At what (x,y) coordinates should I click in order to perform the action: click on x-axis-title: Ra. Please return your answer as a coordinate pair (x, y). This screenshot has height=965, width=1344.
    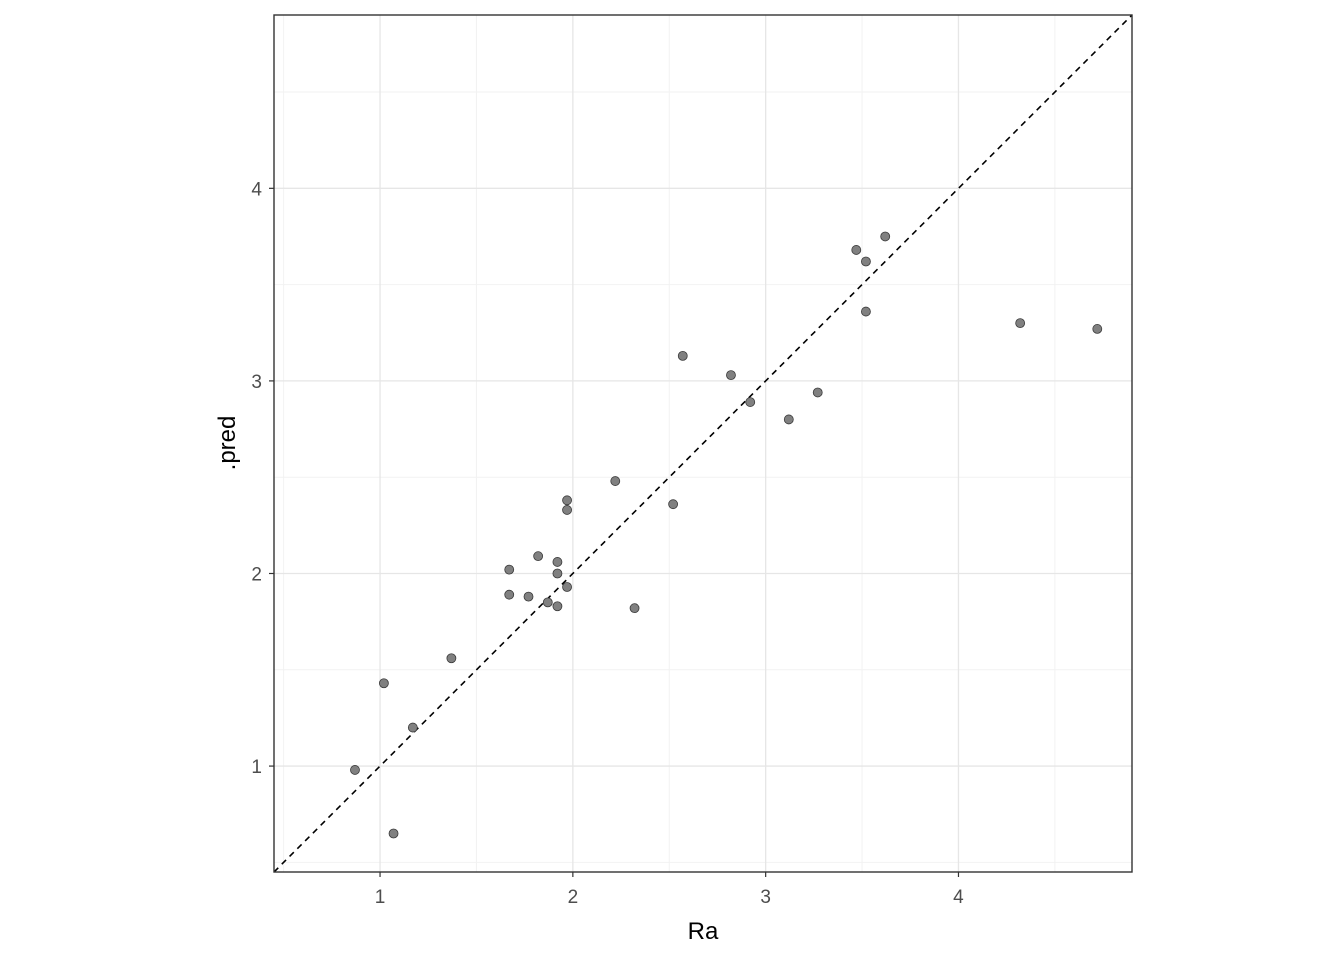
    Looking at the image, I should click on (703, 931).